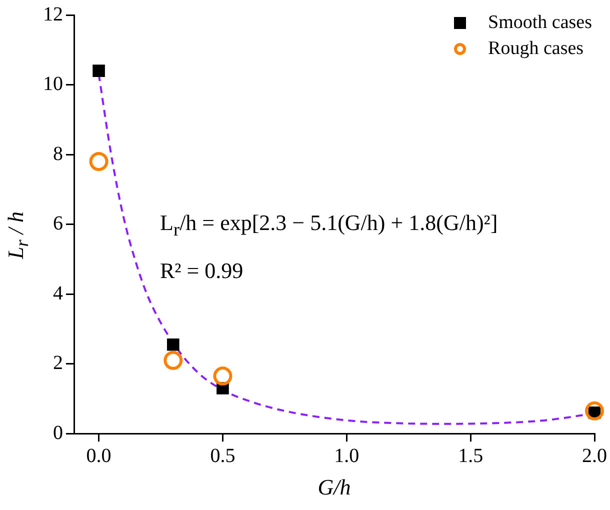  Describe the element at coordinates (540, 23) in the screenshot. I see `legend-label: Smooth cases` at that location.